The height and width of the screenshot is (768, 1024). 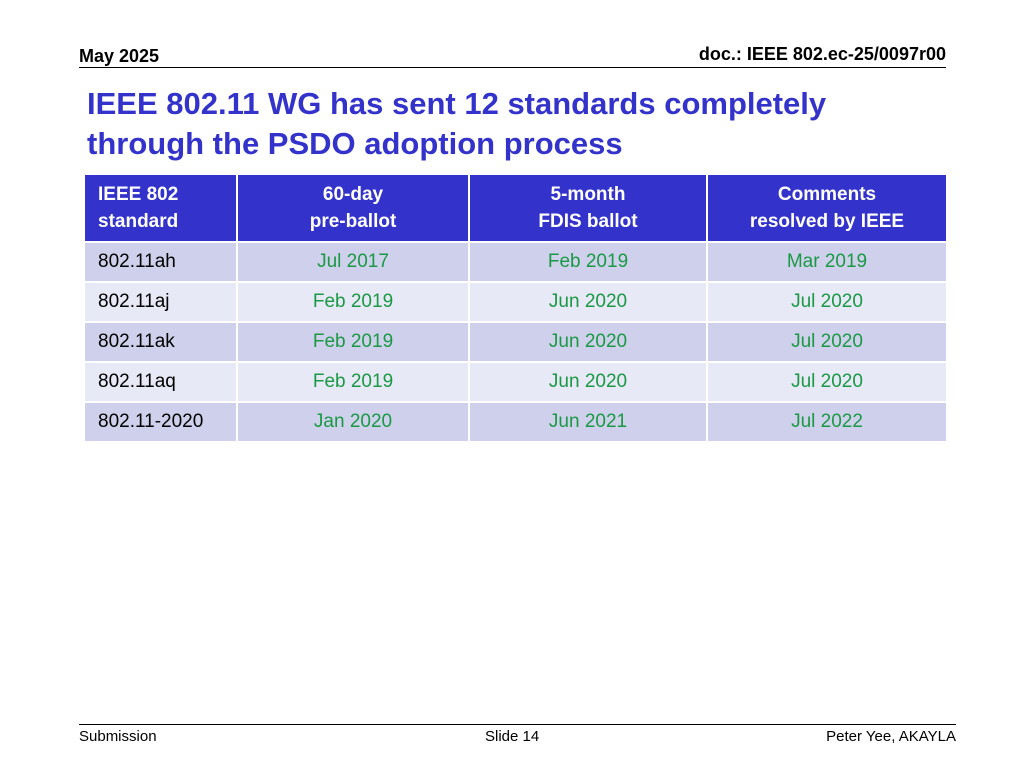 I want to click on standard-cell: 802.11-2020, so click(x=161, y=422).